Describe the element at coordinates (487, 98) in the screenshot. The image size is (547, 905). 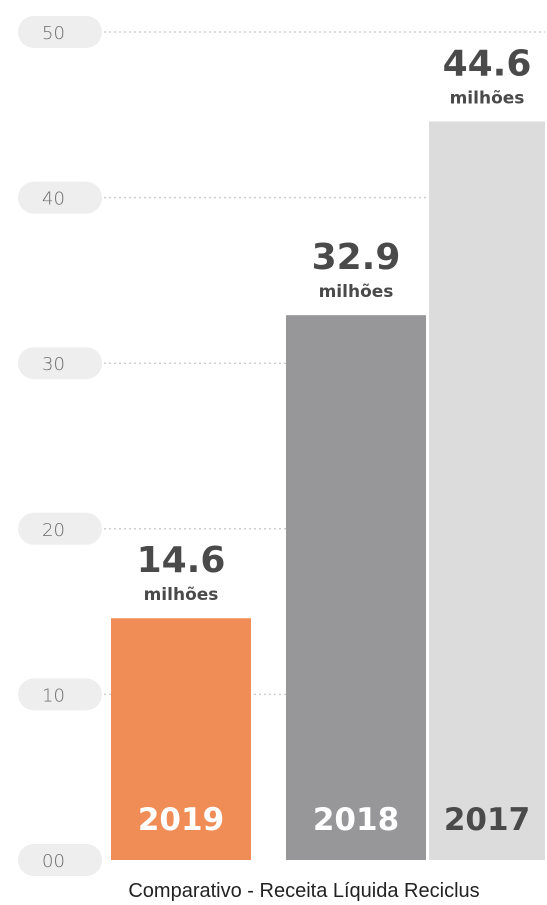
I see `unit-label-2017: milhões` at that location.